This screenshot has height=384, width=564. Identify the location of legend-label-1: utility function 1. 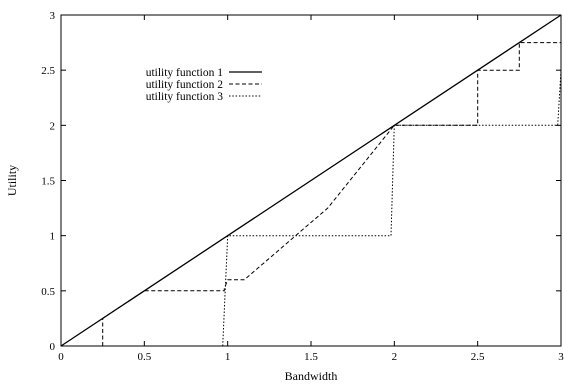
(185, 73).